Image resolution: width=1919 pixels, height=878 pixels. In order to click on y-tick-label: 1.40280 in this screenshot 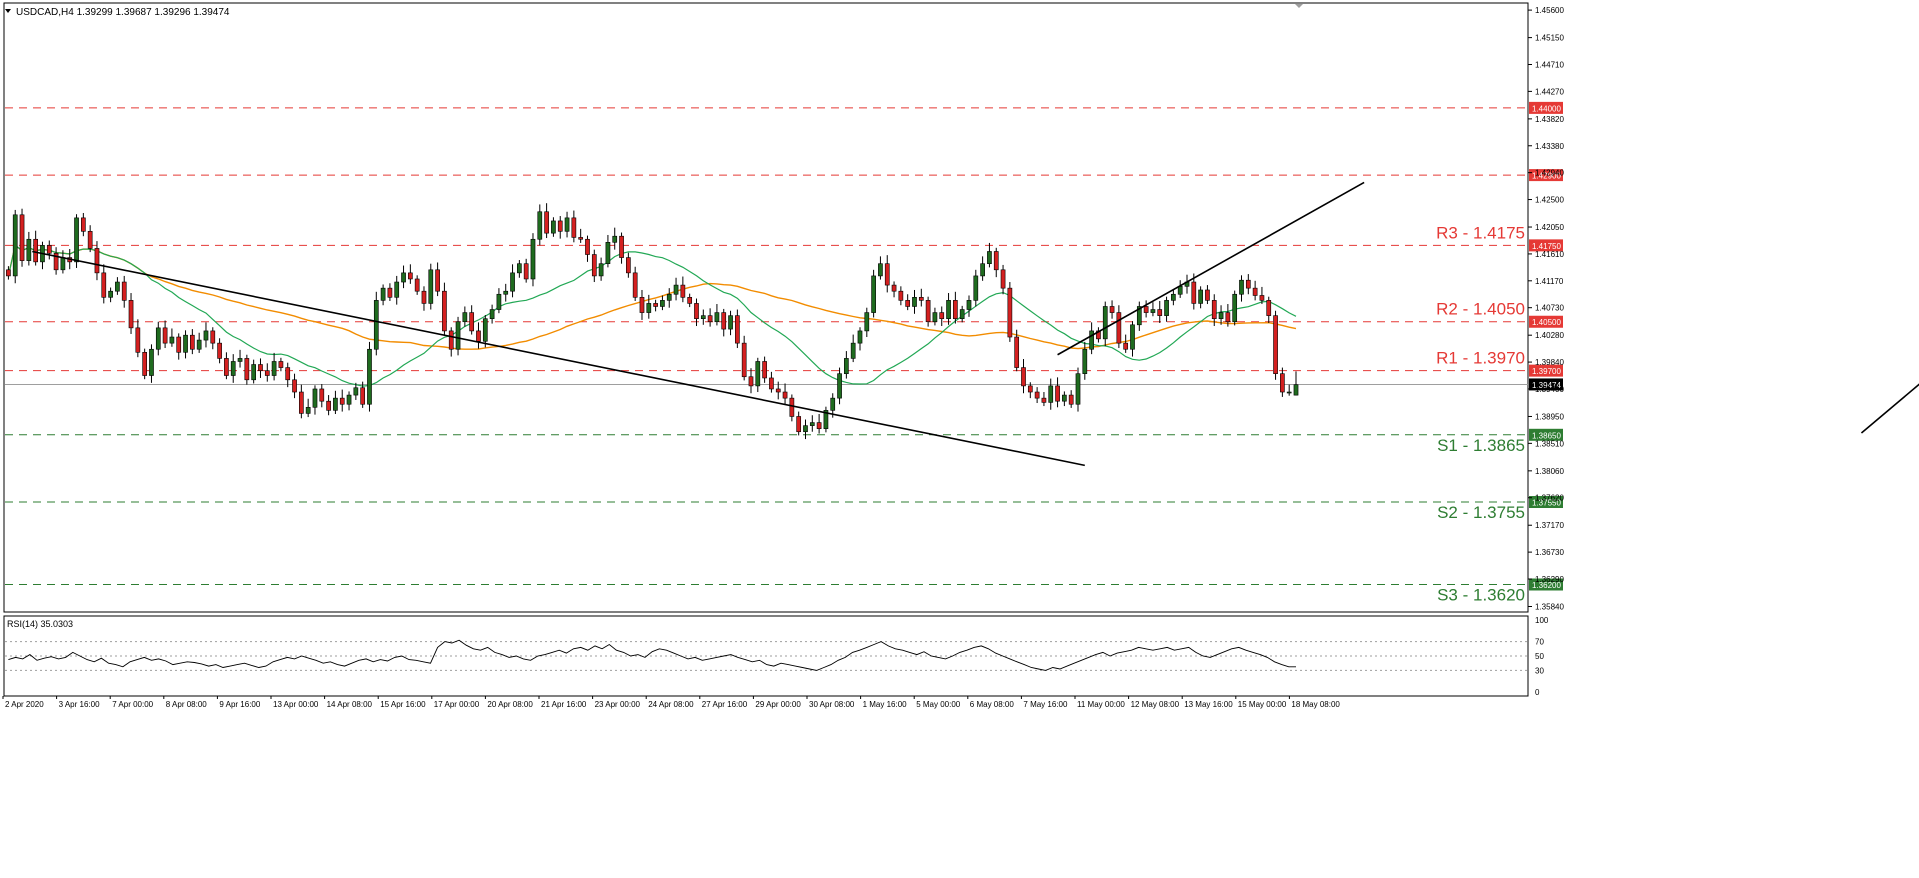, I will do `click(1549, 335)`.